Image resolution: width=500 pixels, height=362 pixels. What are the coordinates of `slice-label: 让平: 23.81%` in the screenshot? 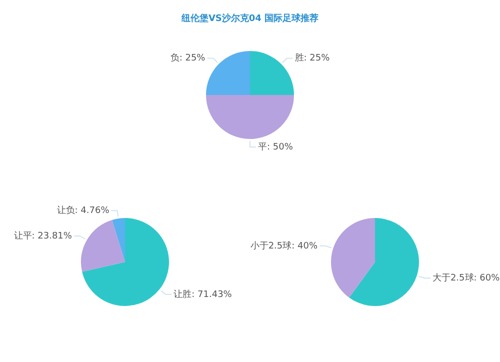 It's located at (43, 236).